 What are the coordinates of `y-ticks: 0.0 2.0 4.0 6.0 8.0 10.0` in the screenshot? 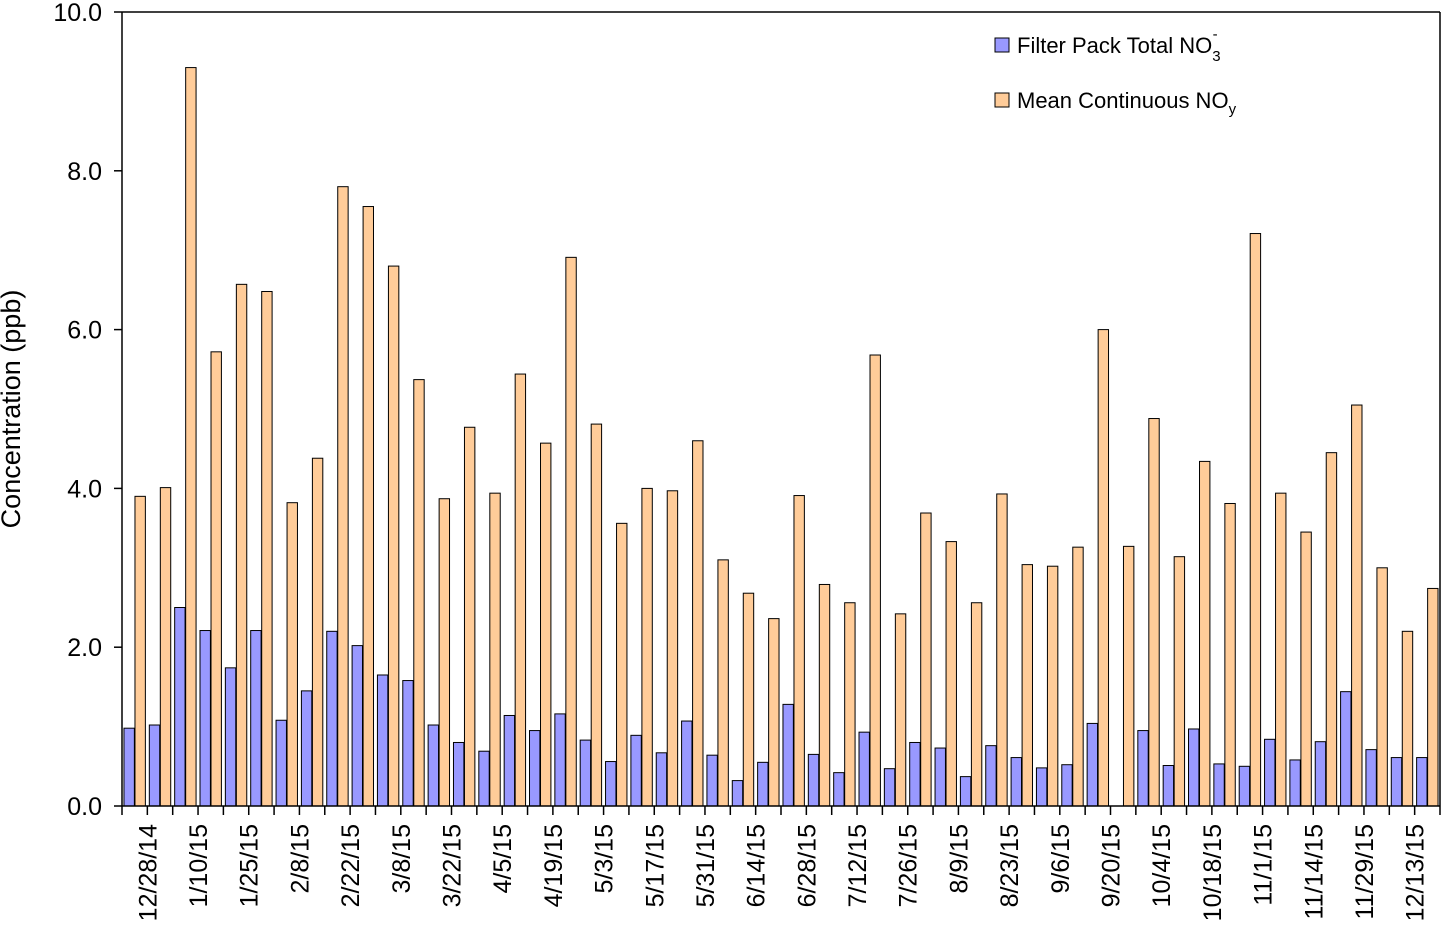 It's located at (87, 410).